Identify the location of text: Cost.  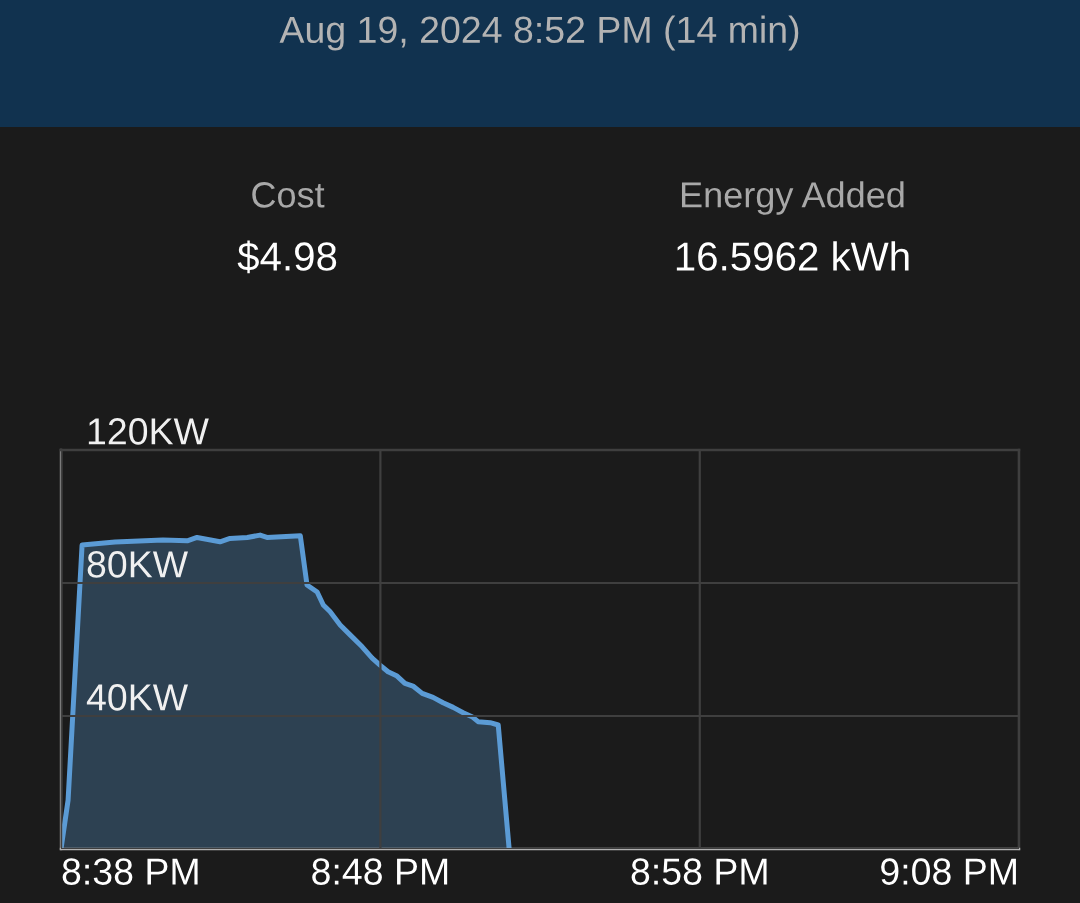
(288, 195).